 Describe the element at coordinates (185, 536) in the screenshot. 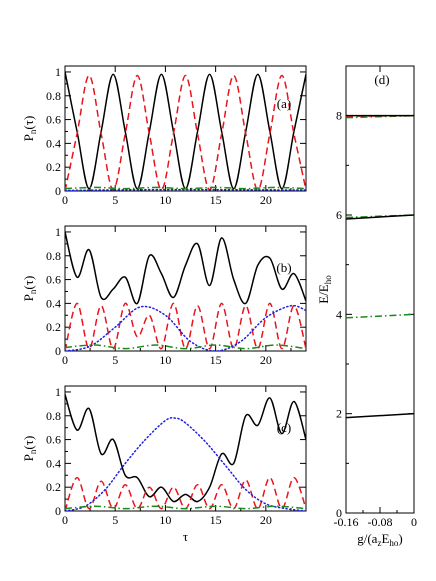

I see `x-axis-title: τ` at that location.